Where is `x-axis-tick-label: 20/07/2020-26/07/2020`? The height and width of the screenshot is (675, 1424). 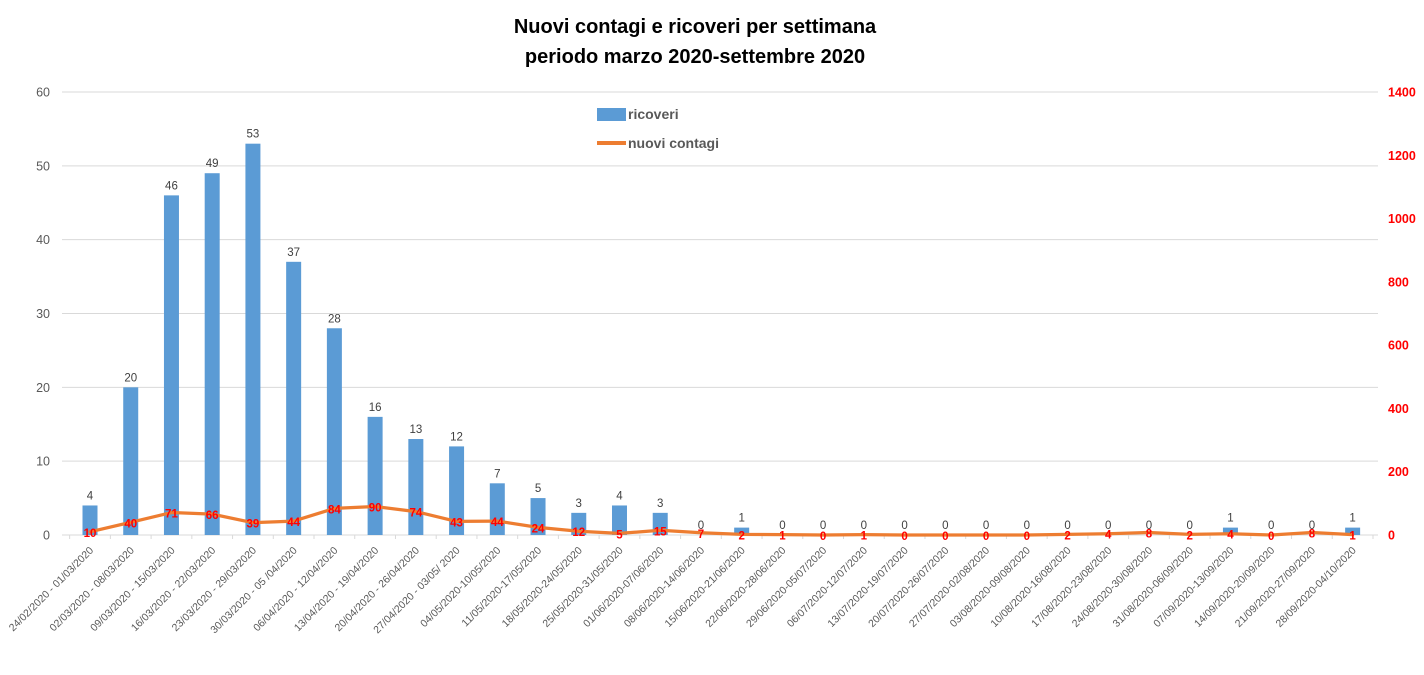
x-axis-tick-label: 20/07/2020-26/07/2020 is located at coordinates (908, 587).